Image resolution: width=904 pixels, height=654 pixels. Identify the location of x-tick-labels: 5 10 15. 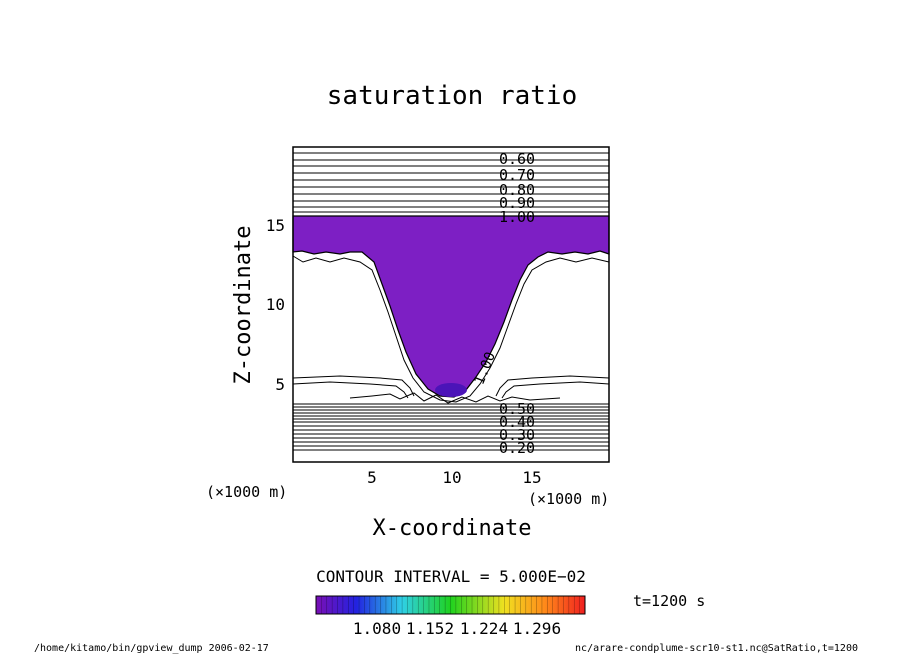
(454, 477).